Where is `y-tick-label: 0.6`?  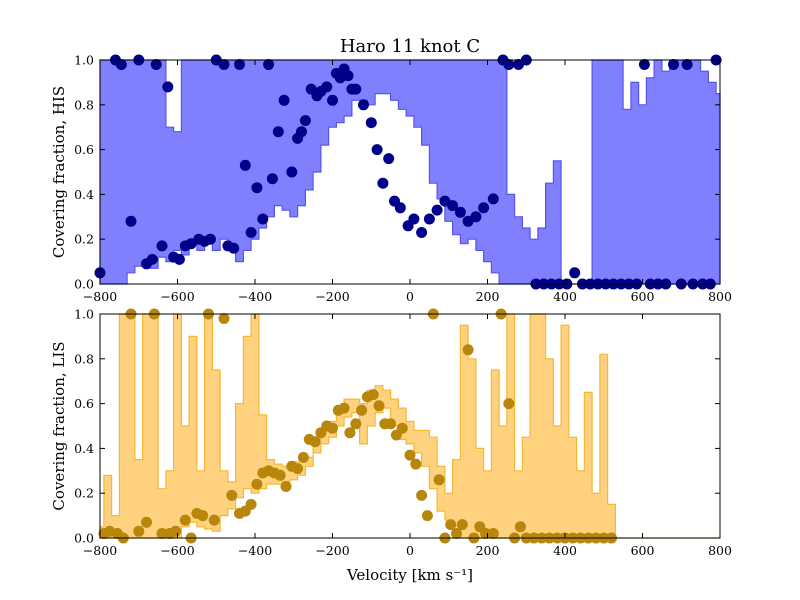 y-tick-label: 0.6 is located at coordinates (84, 403).